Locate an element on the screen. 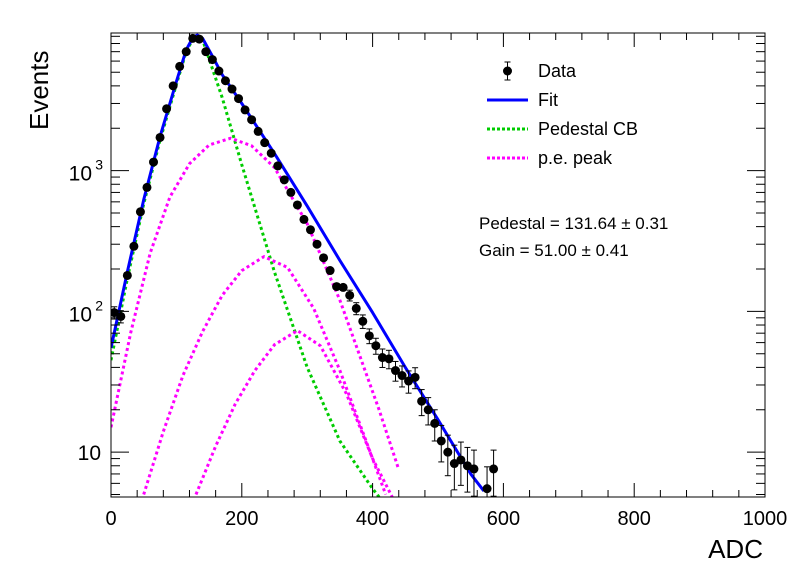  x-axis-label: ADC is located at coordinates (735, 549).